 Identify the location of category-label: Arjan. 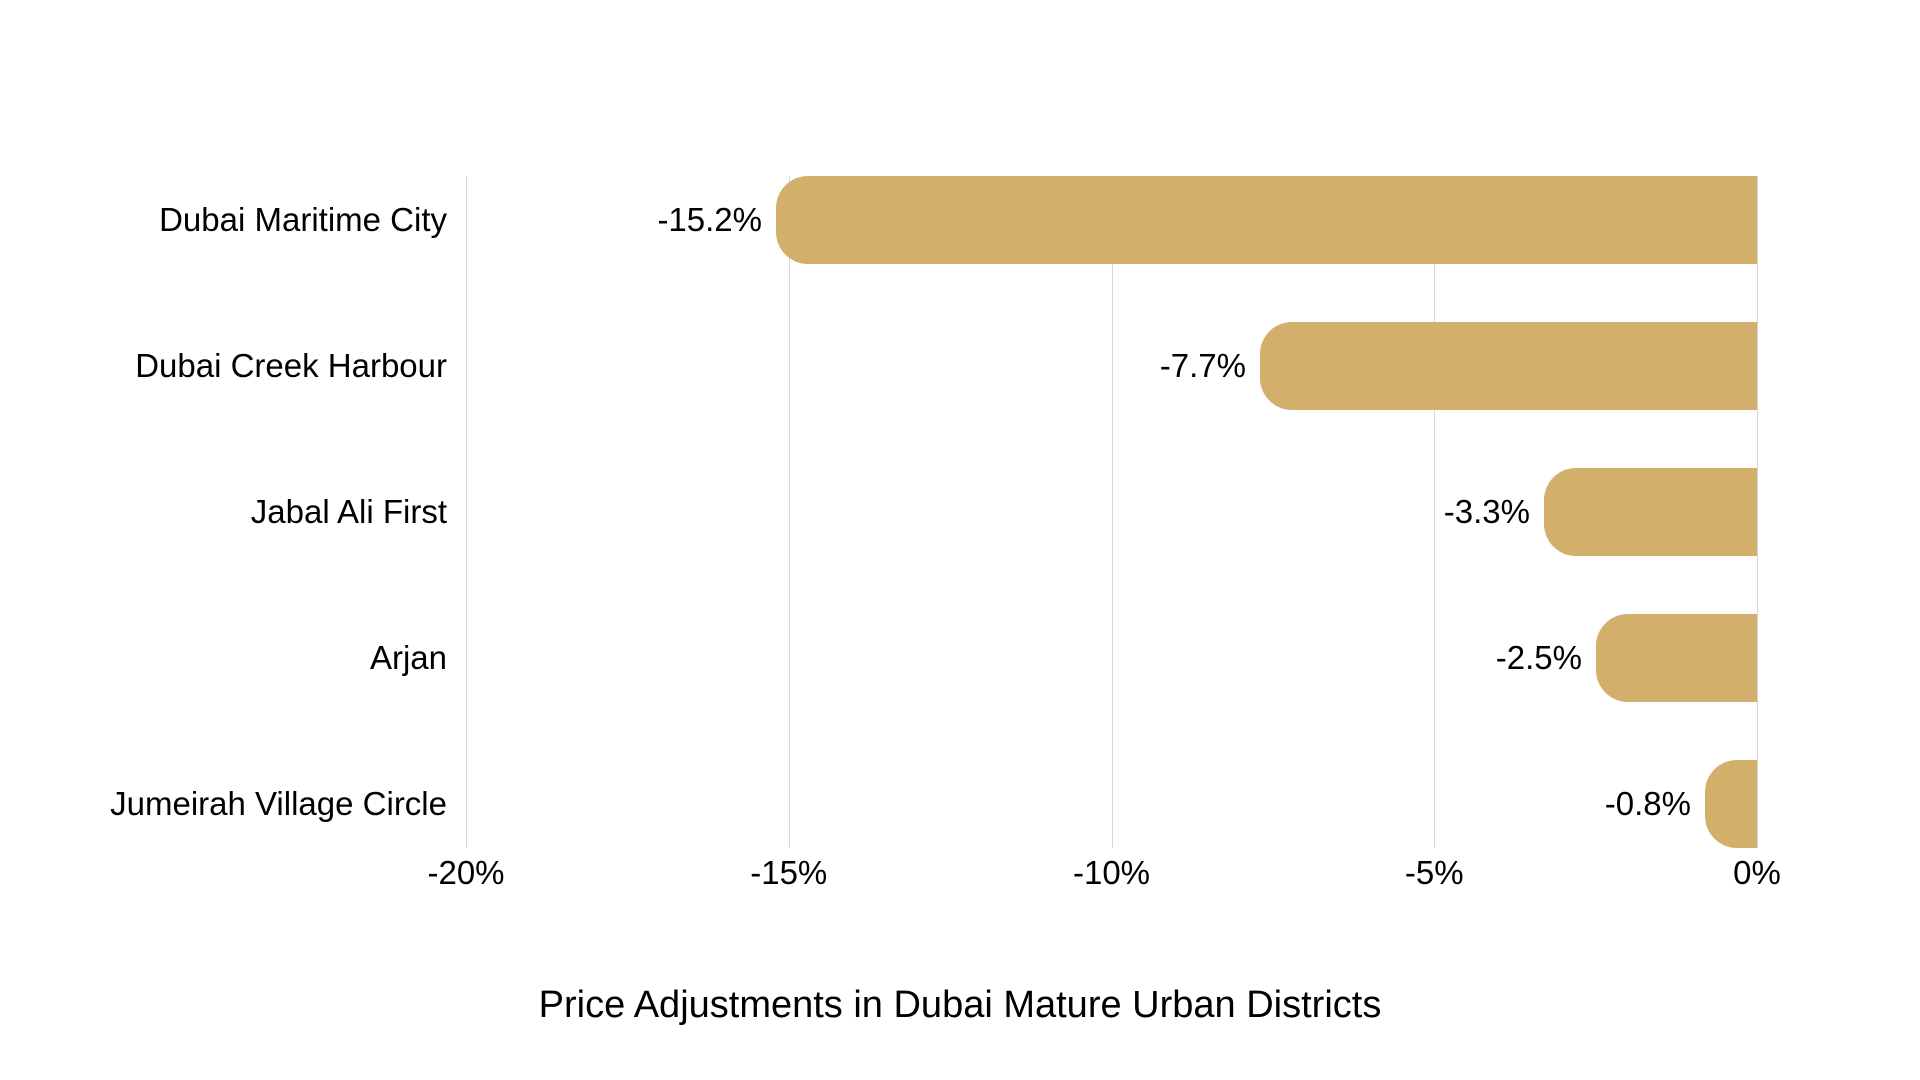
(408, 657).